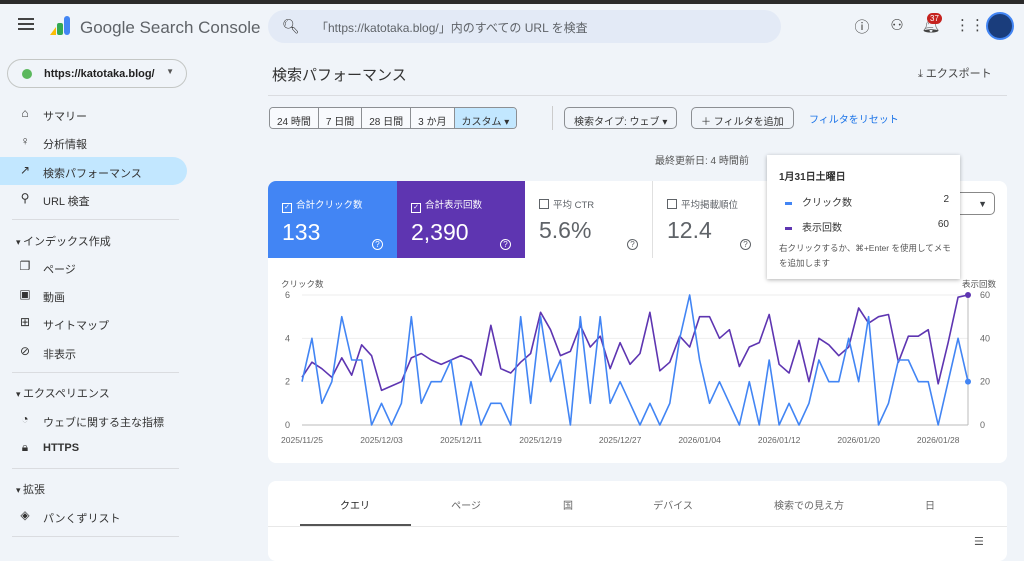 This screenshot has width=1024, height=561. I want to click on filter-rows-icon: ☰, so click(979, 542).